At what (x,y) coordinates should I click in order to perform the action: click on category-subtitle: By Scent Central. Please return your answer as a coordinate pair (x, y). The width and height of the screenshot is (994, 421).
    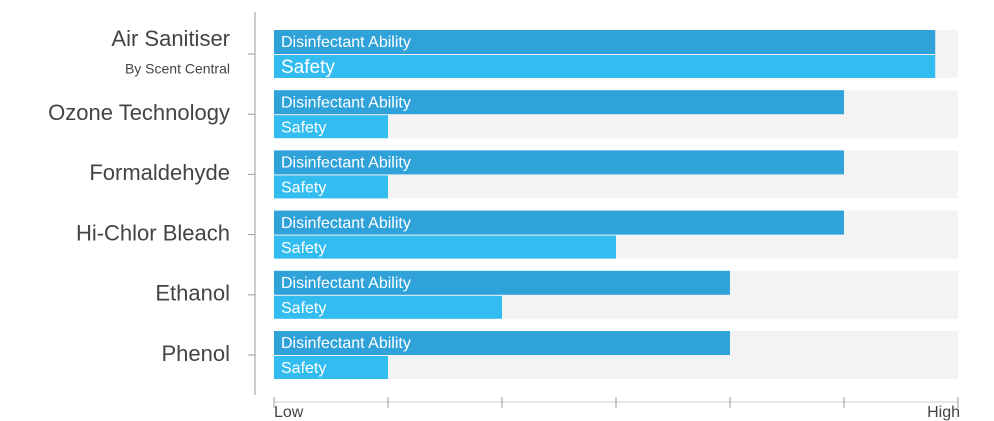
    Looking at the image, I should click on (177, 69).